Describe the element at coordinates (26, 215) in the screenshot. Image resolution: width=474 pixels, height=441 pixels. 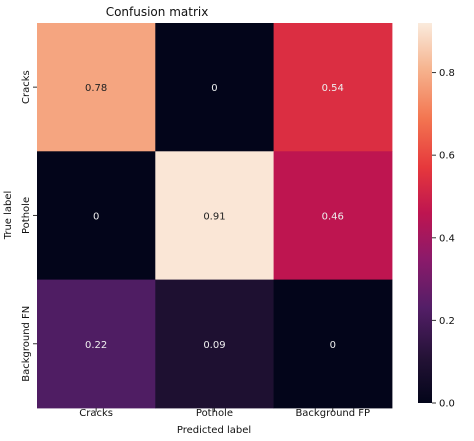
I see `y-tick-label: Pothole` at that location.